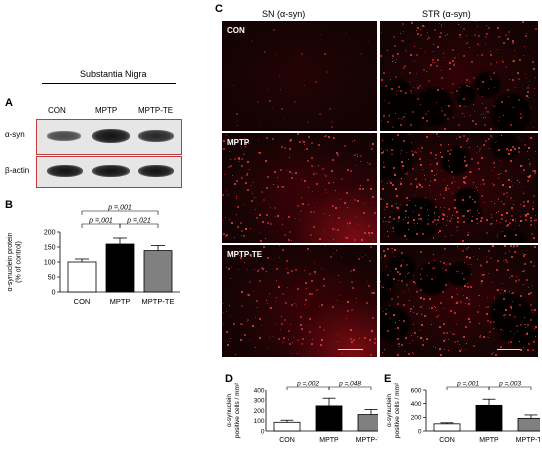 Image resolution: width=542 pixels, height=462 pixels. What do you see at coordinates (139, 225) in the screenshot?
I see `significance-bracket` at bounding box center [139, 225].